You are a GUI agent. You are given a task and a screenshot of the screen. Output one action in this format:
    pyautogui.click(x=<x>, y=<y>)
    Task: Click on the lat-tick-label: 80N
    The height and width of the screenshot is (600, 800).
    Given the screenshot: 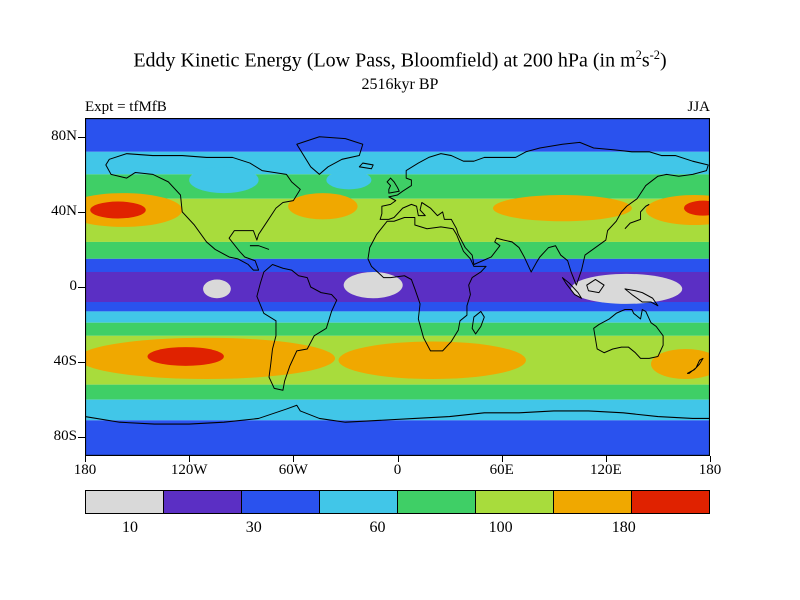 What is the action you would take?
    pyautogui.click(x=64, y=135)
    